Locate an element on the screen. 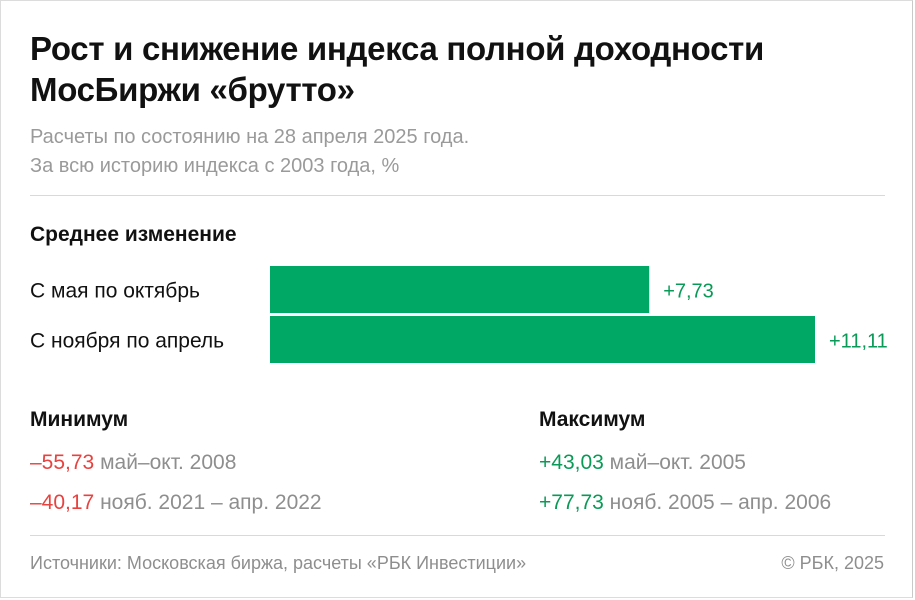  minimum-row: –40,17 нояб. 2021 – апр. 2022 is located at coordinates (176, 503).